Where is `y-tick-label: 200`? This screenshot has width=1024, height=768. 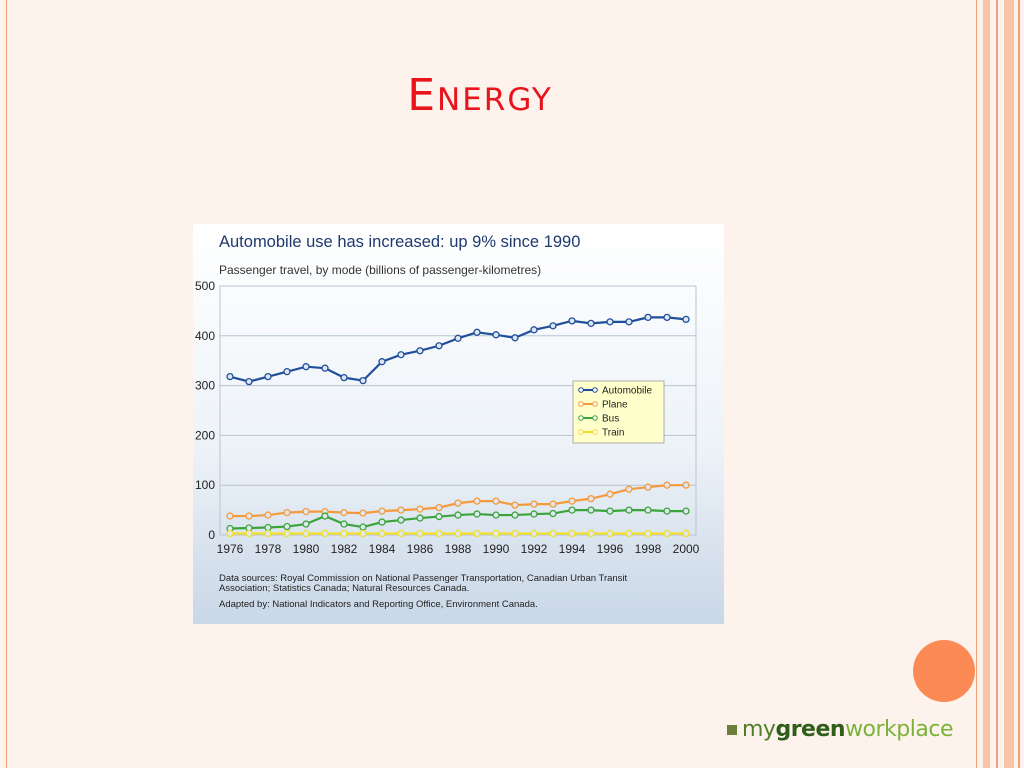
y-tick-label: 200 is located at coordinates (205, 435).